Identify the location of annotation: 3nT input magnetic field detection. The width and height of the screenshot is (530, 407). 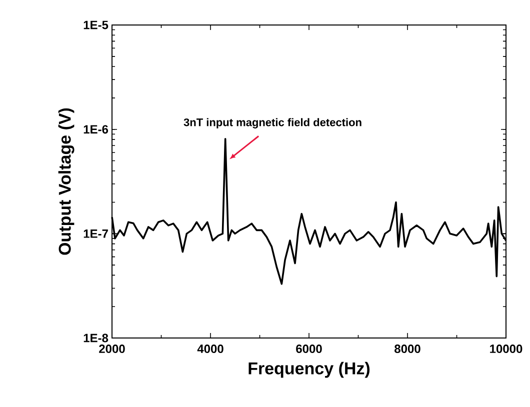
(273, 123).